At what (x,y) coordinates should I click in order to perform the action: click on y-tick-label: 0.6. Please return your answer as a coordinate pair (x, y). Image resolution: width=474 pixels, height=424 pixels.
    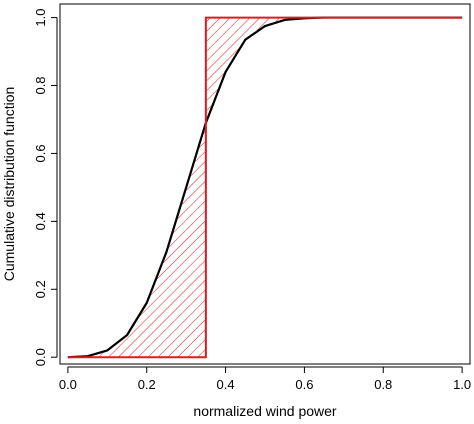
    Looking at the image, I should click on (40, 153).